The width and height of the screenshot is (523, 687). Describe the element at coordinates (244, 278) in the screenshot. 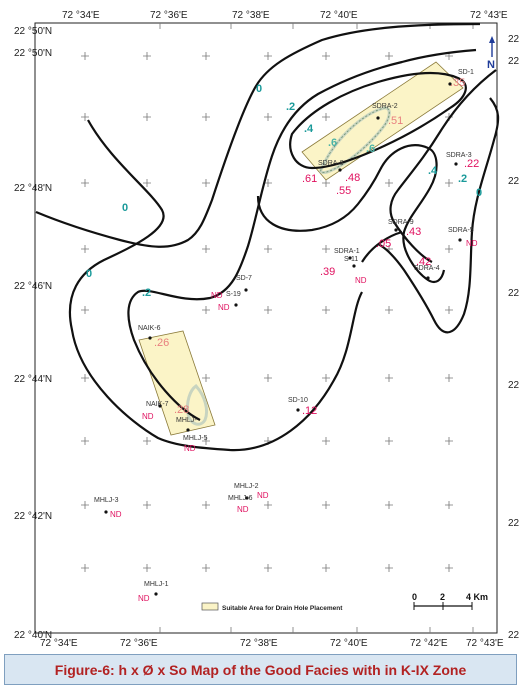

I see `well-label: SD-7` at that location.